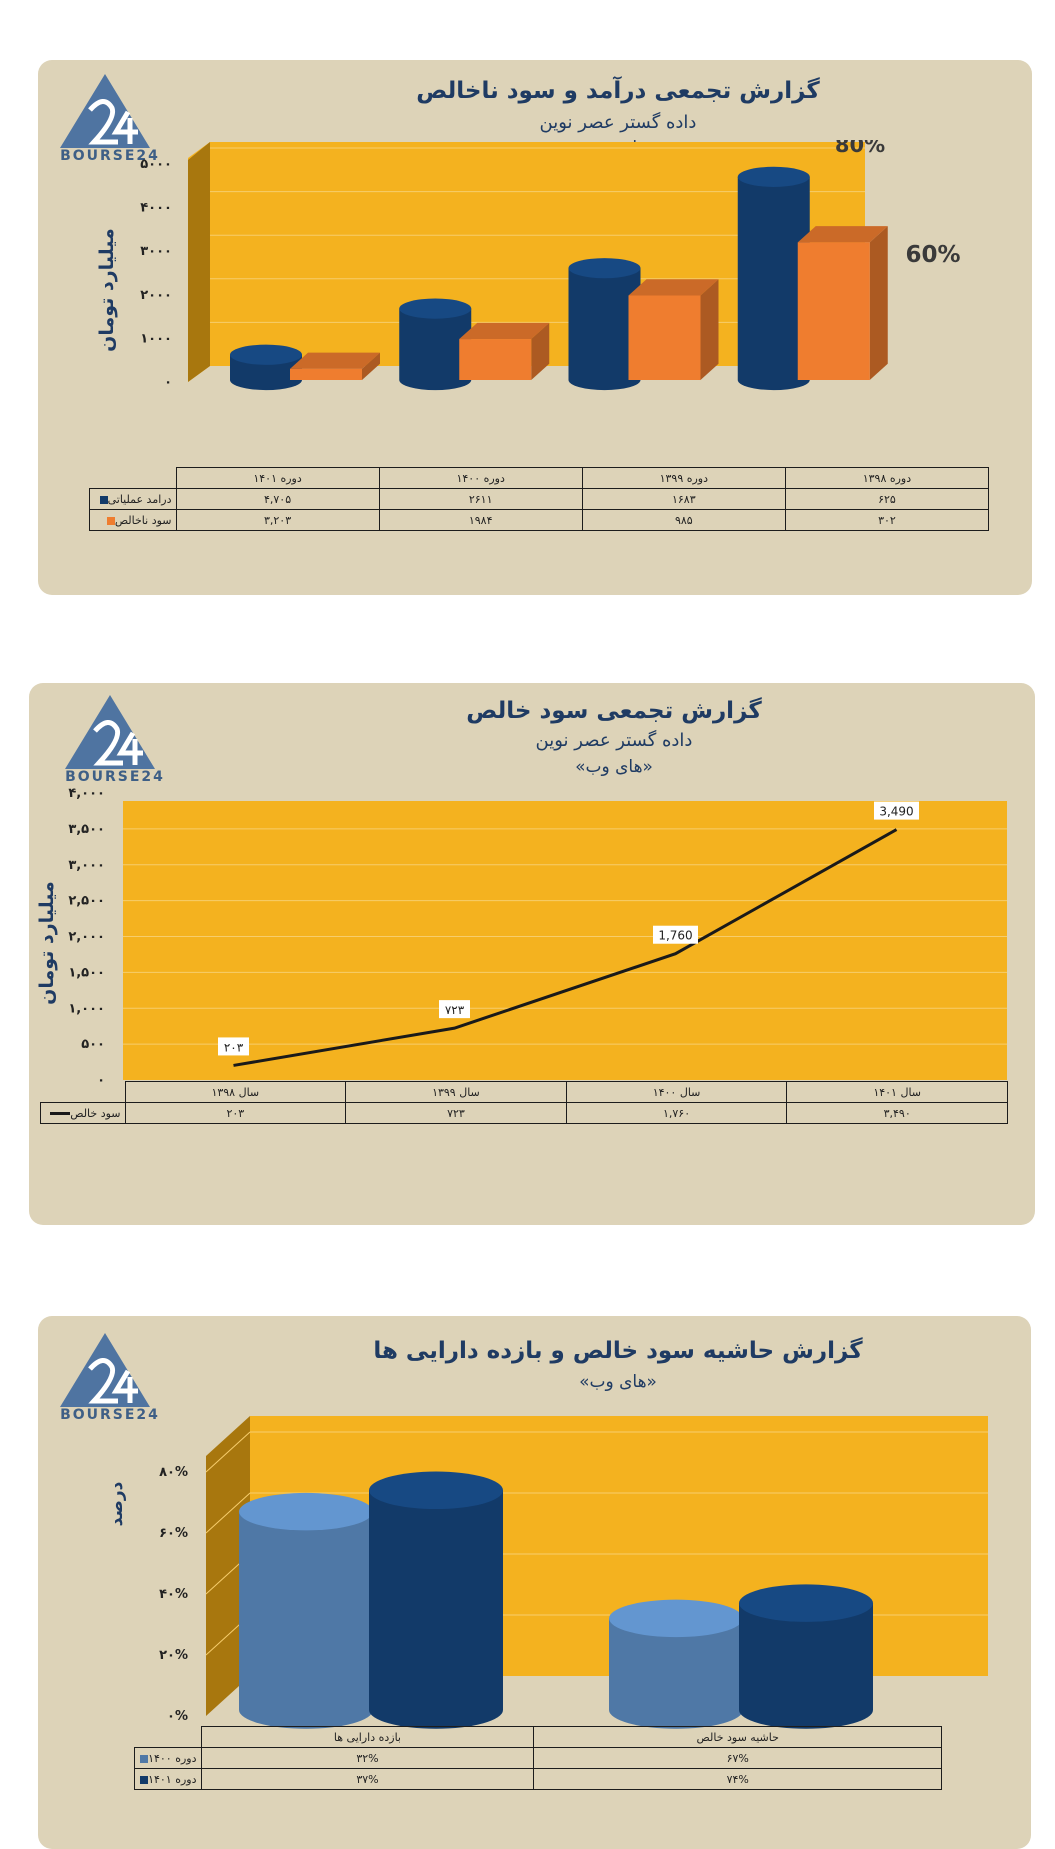 This screenshot has width=1055, height=1849. What do you see at coordinates (277, 478) in the screenshot?
I see `table-category: دوره ۱۴۰۱` at bounding box center [277, 478].